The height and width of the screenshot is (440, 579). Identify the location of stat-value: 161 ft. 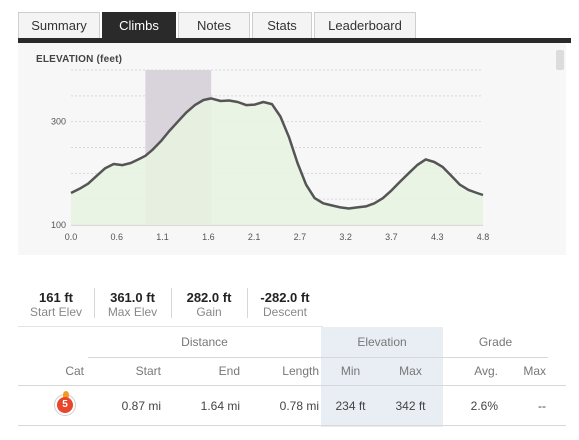
(56, 297).